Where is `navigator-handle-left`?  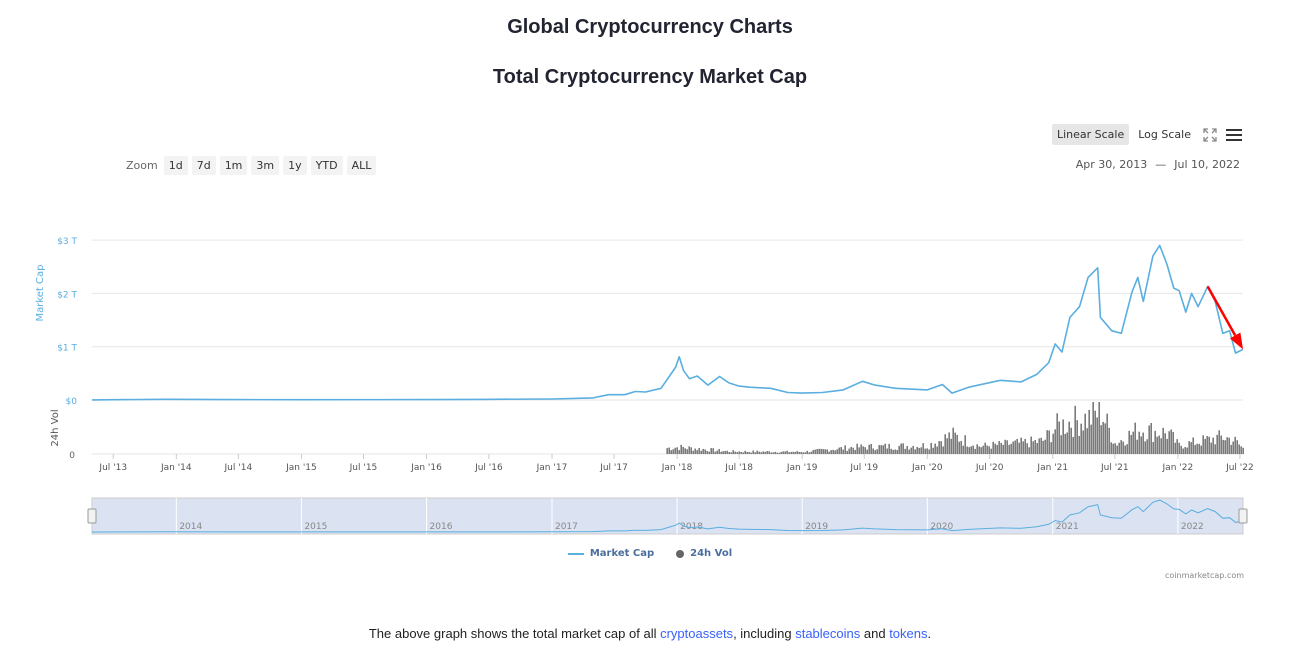 navigator-handle-left is located at coordinates (92, 516).